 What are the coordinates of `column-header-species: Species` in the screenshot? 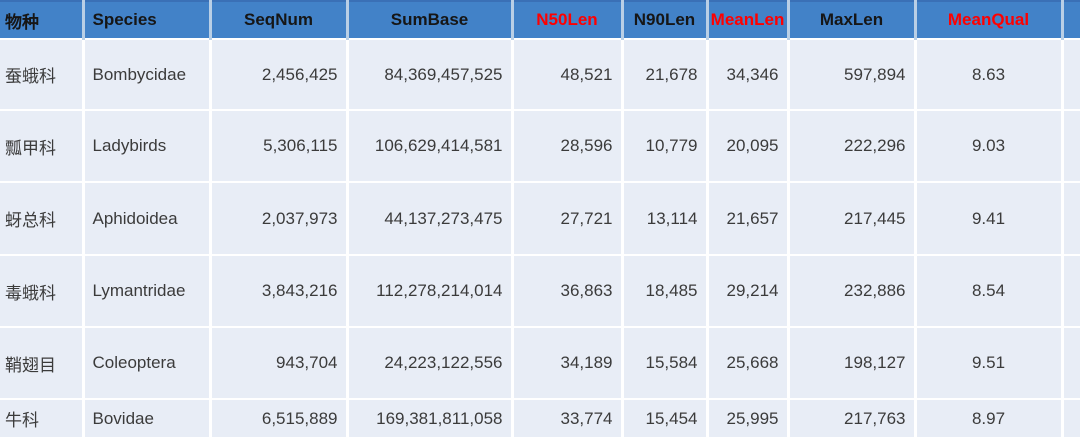 It's located at (147, 20).